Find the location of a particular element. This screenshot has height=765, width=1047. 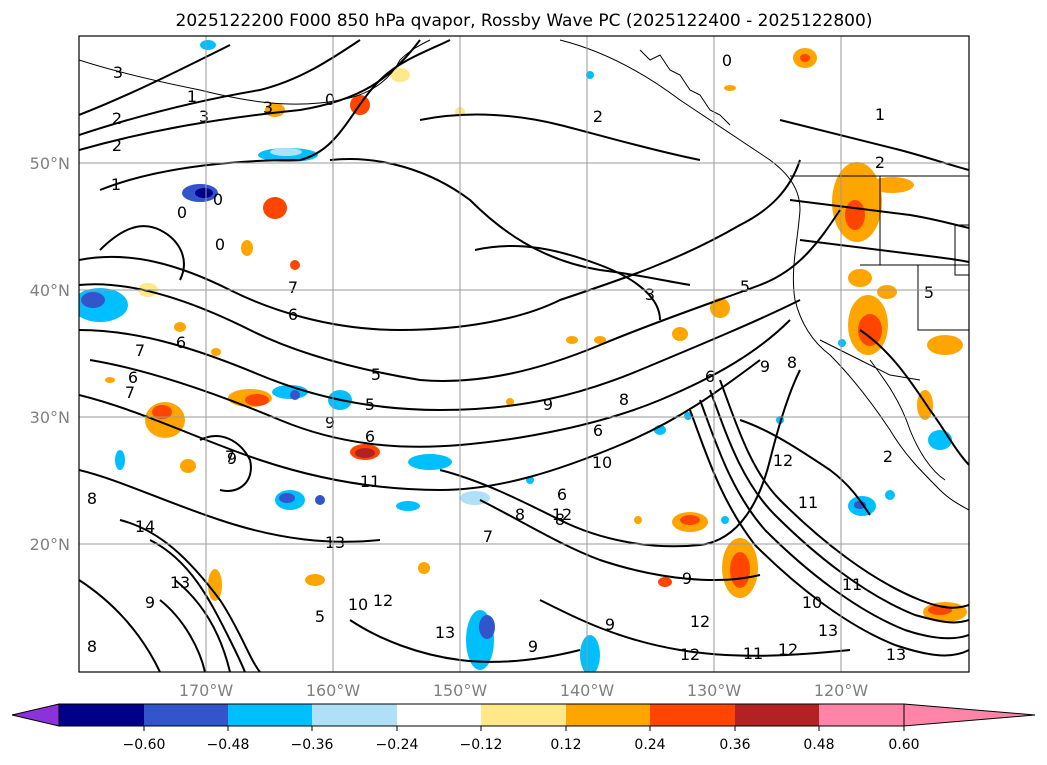

colorbar-tick-label: −0.48 is located at coordinates (228, 745).